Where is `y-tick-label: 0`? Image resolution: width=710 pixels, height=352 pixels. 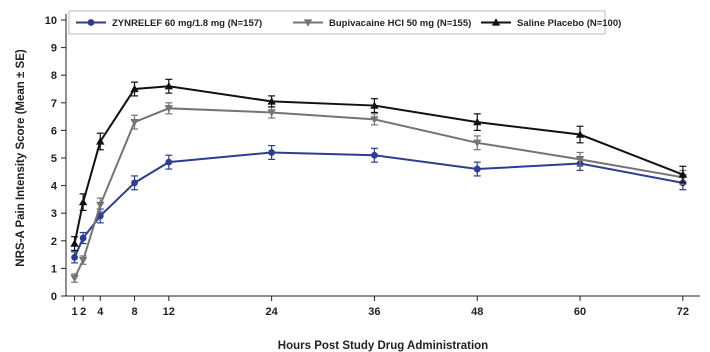 y-tick-label: 0 is located at coordinates (54, 297).